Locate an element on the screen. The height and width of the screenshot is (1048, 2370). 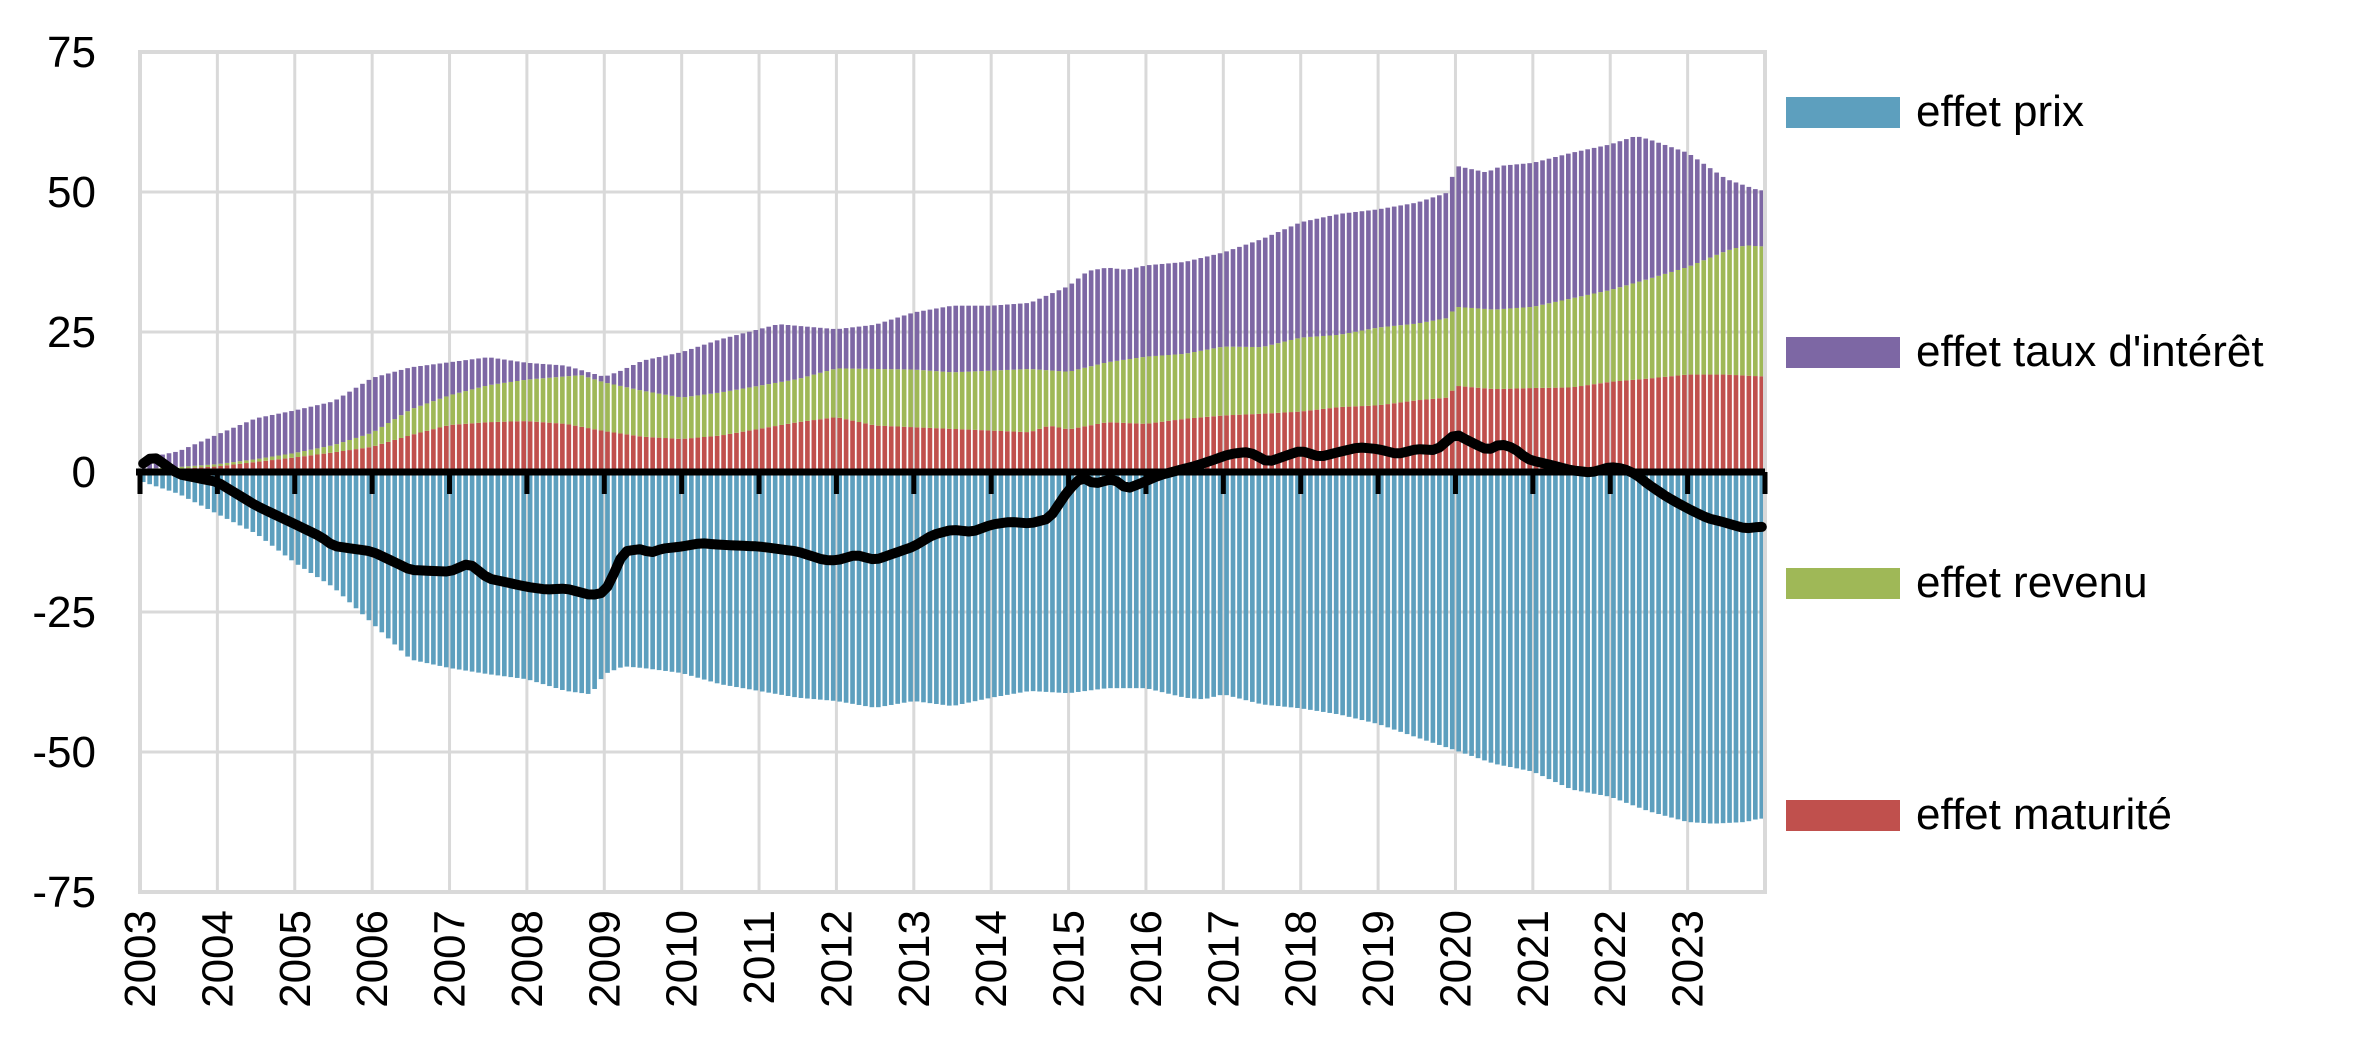
legend-label-effet-taux: effet taux d'intérêt is located at coordinates (2090, 351).